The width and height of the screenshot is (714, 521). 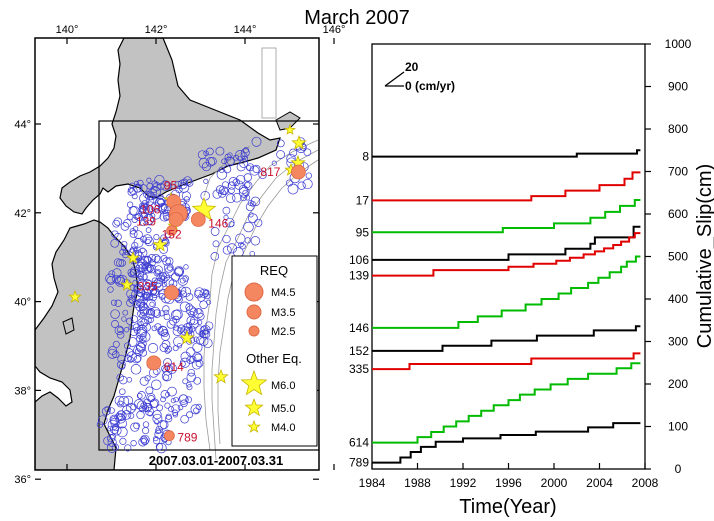 What do you see at coordinates (68, 326) in the screenshot?
I see `land-sado` at bounding box center [68, 326].